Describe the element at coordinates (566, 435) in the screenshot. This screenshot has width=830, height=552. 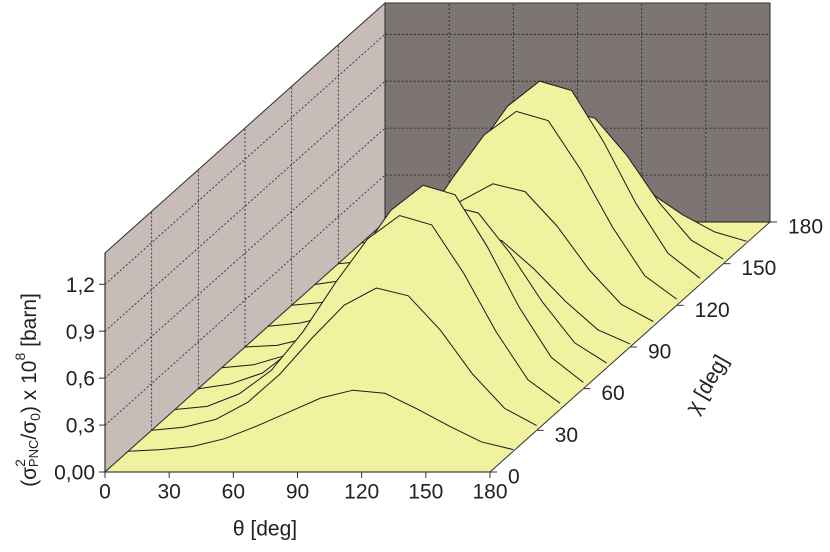
I see `y-tick-label: 30` at that location.